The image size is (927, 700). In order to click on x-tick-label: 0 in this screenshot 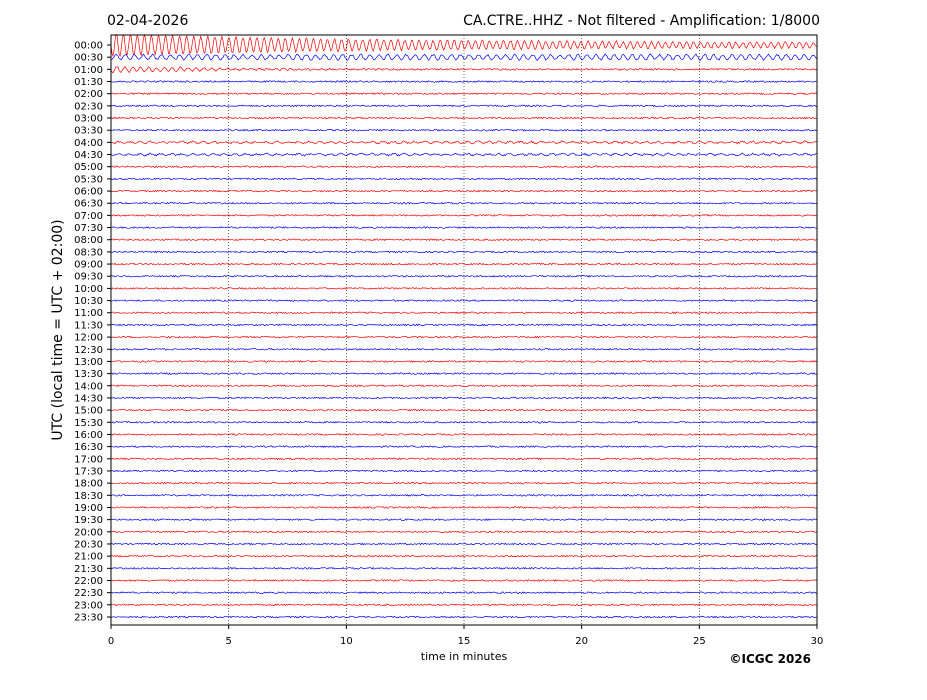, I will do `click(111, 641)`.